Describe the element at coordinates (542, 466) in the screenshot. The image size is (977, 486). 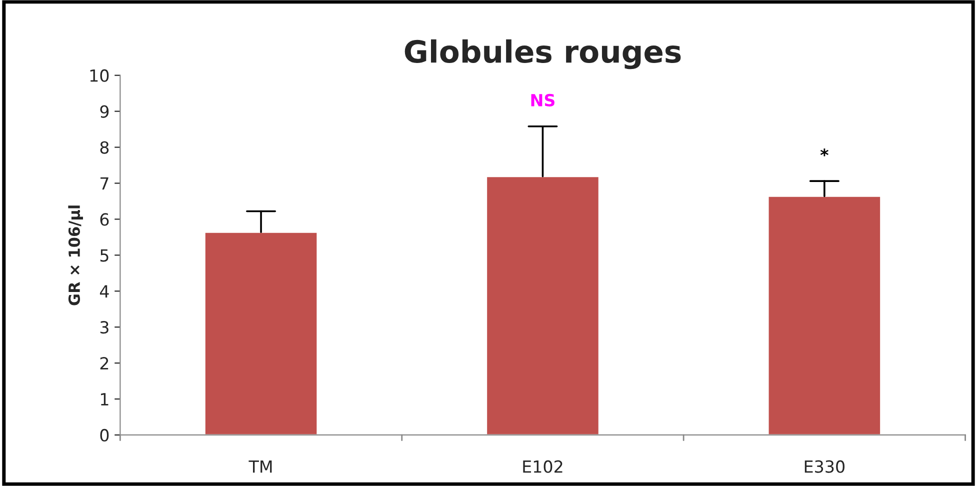
I see `x-tick-label: E102` at that location.